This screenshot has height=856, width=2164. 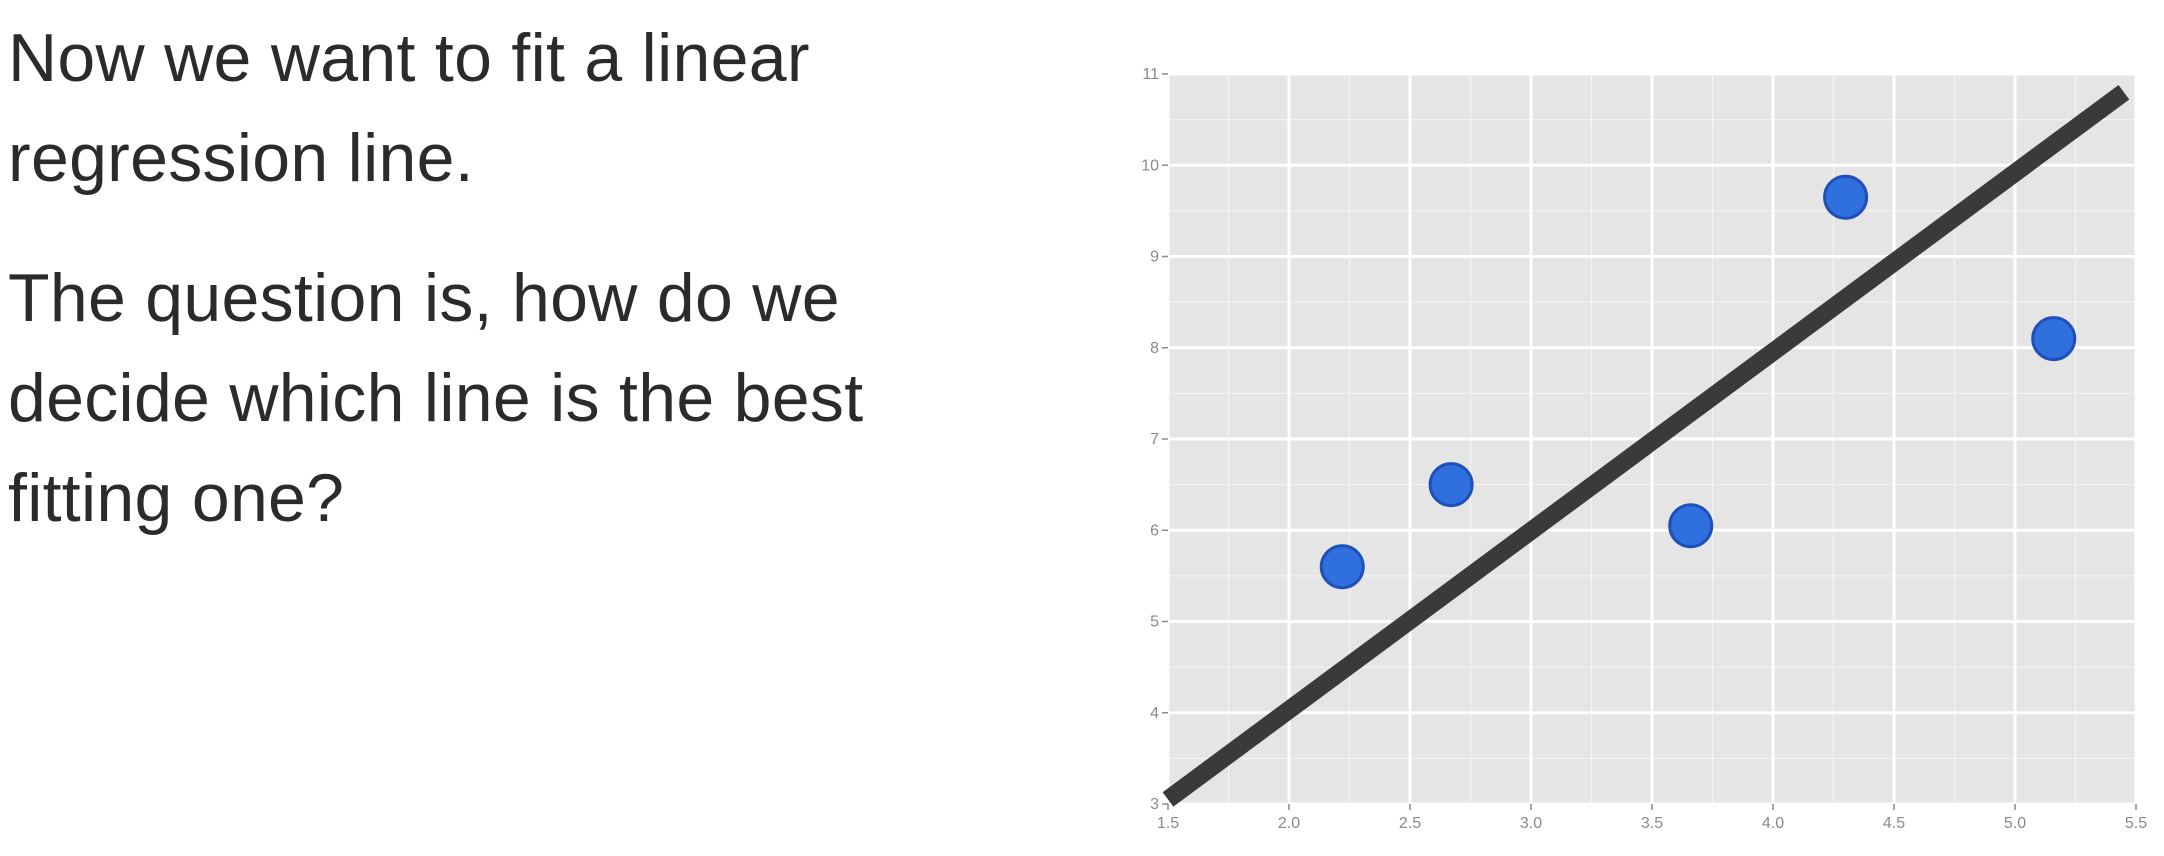 What do you see at coordinates (1773, 823) in the screenshot?
I see `x-tick-label: 4.0` at bounding box center [1773, 823].